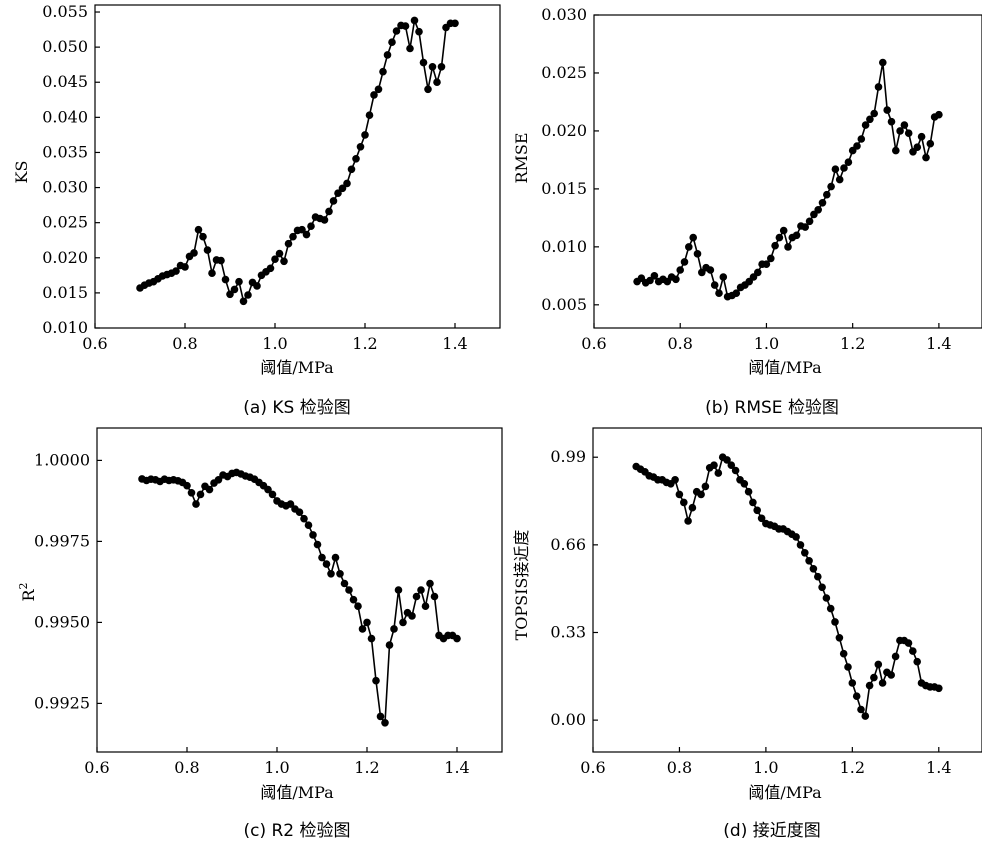 This screenshot has height=846, width=982. Describe the element at coordinates (65, 81) in the screenshot. I see `y-tick-label: 0.045` at that location.